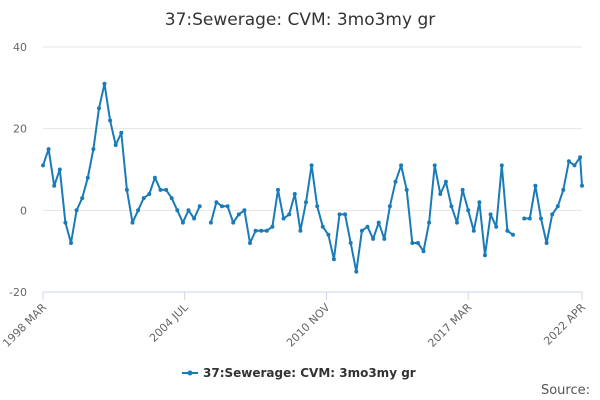 The width and height of the screenshot is (600, 400). I want to click on legend: 37:Sewerage: CVM: 3mo3my gr, so click(299, 373).